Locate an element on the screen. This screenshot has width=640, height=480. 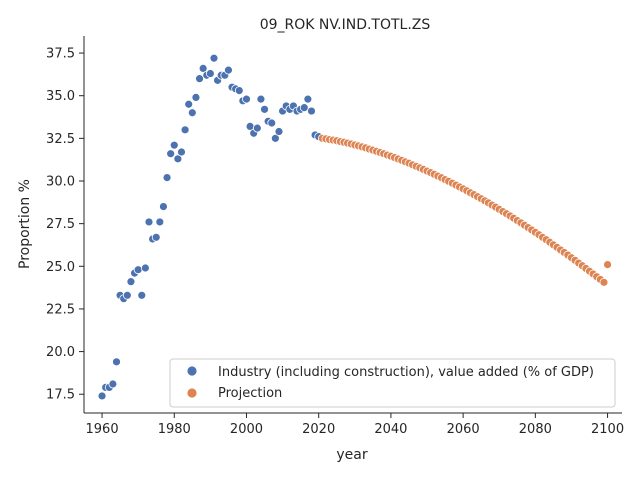
x-tick-label: 2040 is located at coordinates (390, 429).